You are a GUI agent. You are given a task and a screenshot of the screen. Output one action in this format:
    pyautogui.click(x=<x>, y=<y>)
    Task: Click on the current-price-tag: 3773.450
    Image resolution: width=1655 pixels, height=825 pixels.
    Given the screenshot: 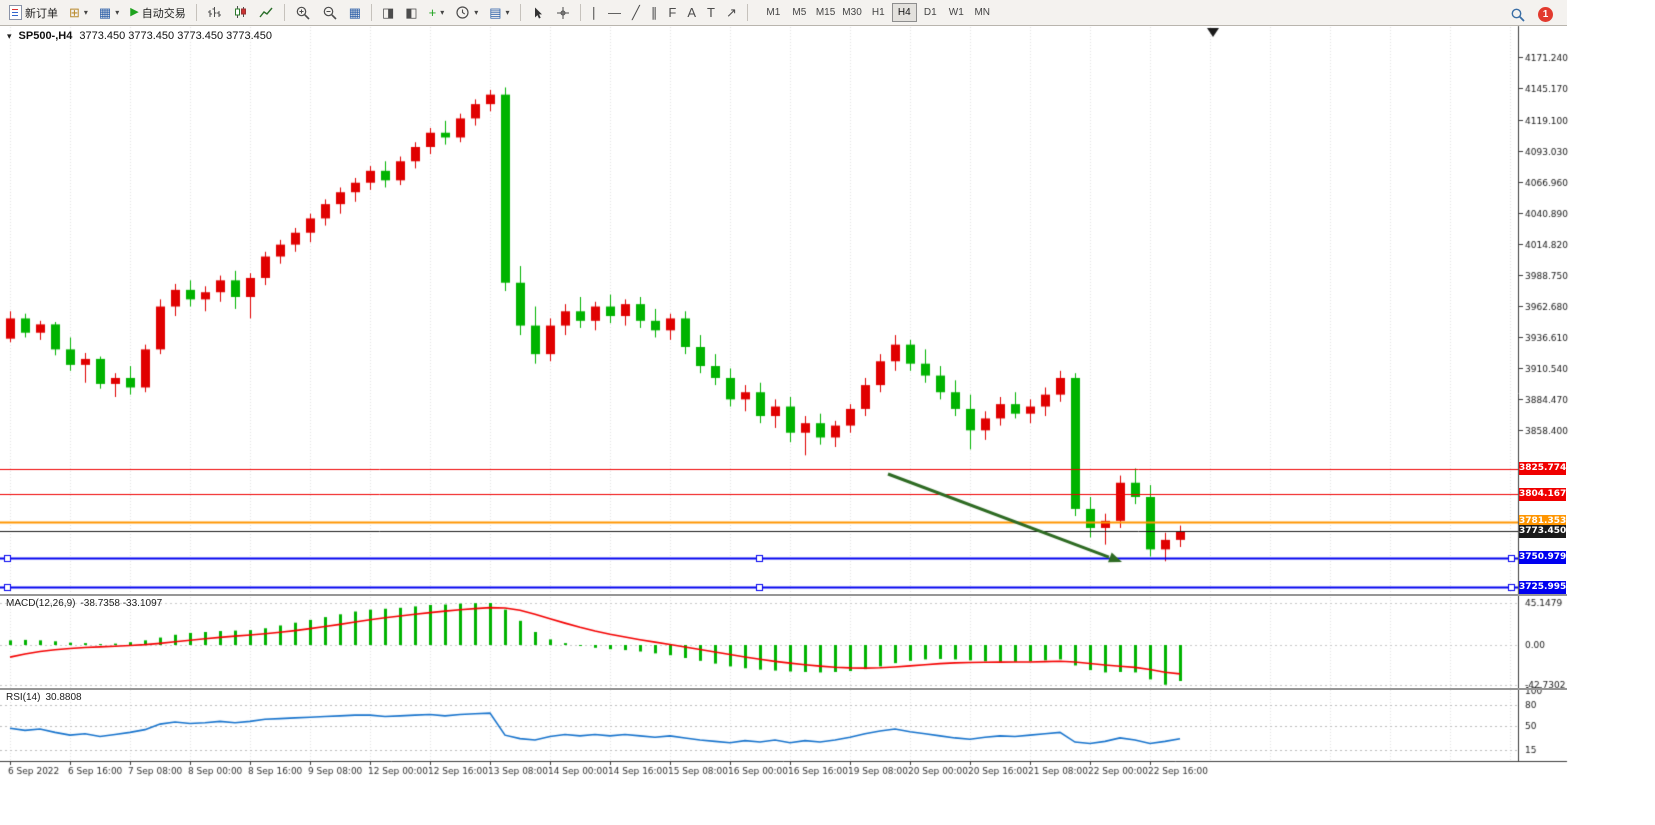 What is the action you would take?
    pyautogui.click(x=1543, y=531)
    